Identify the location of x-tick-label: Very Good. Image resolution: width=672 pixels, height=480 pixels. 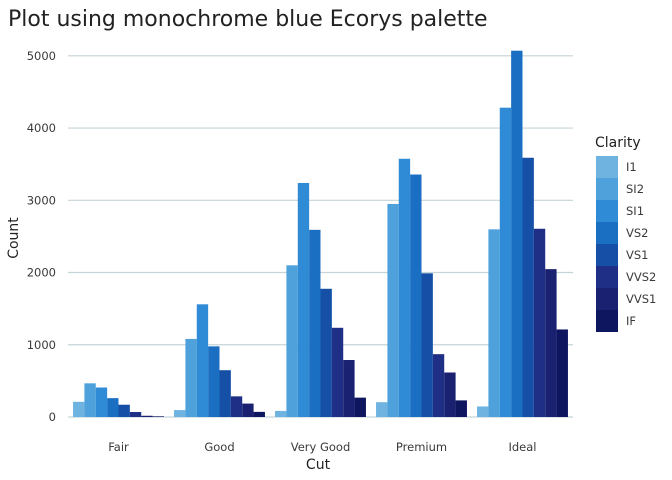
(321, 447).